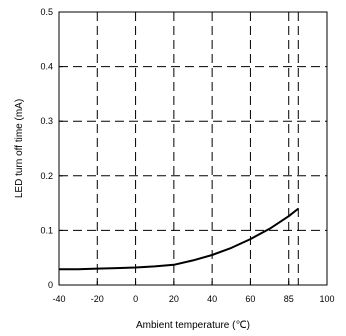  I want to click on y-tick-label: 0.1, so click(46, 230).